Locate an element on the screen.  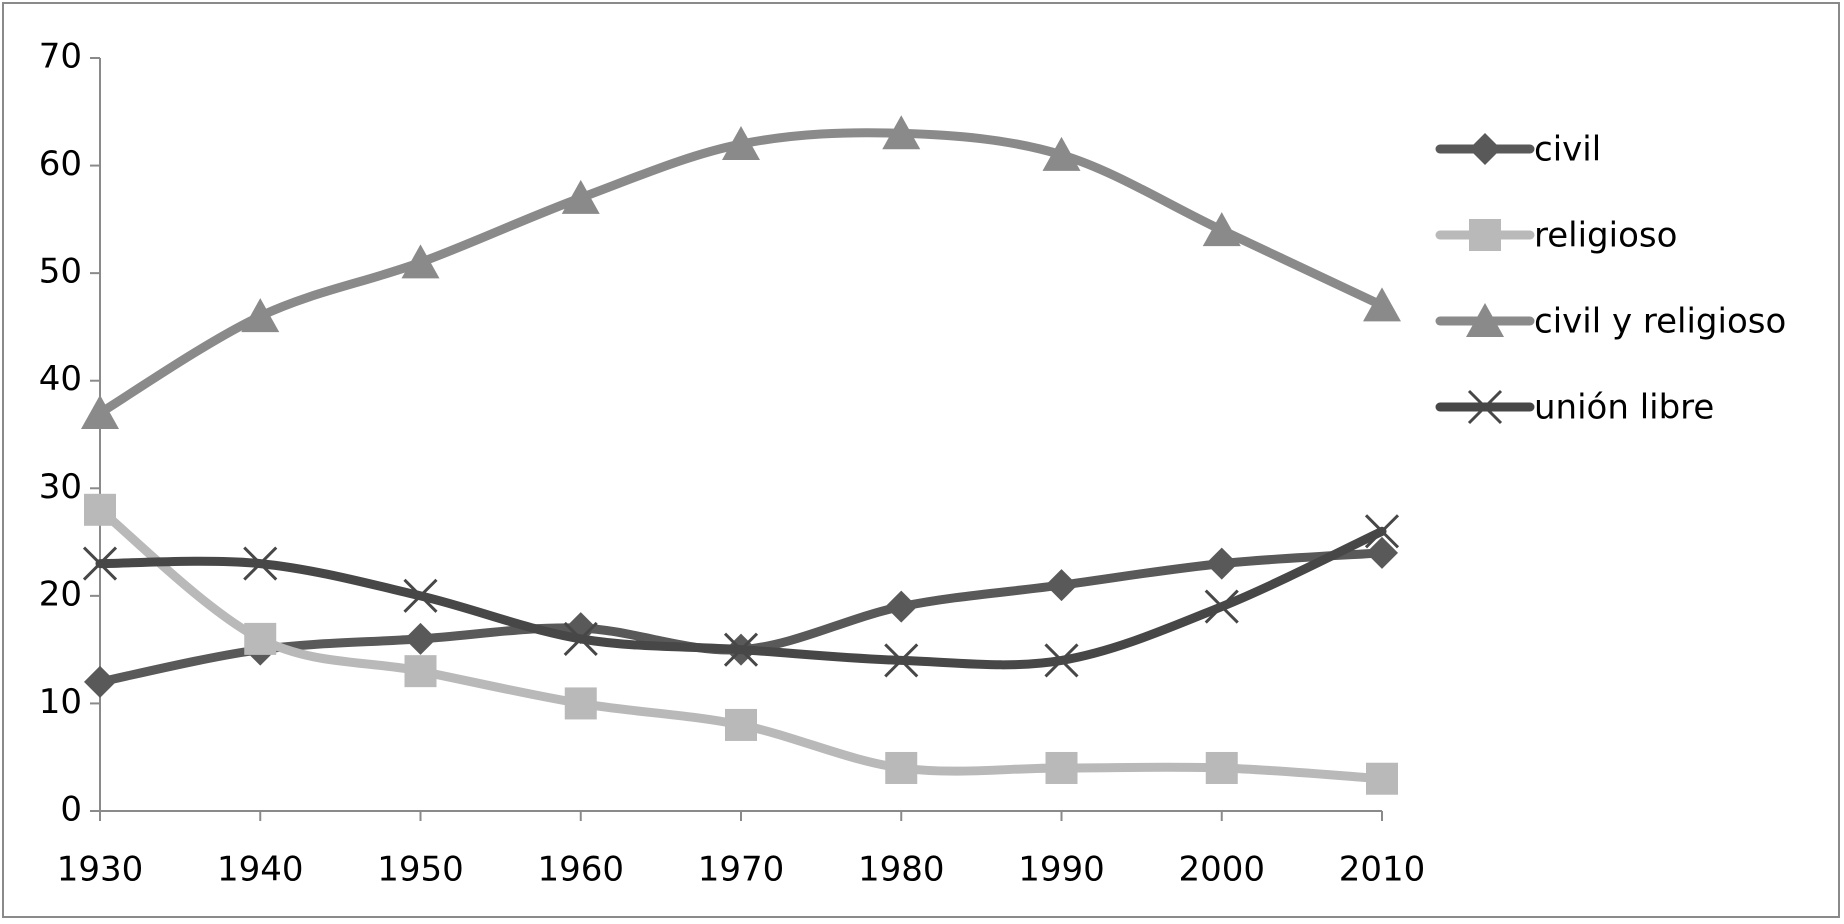
y-tick-label: 10 is located at coordinates (60, 702).